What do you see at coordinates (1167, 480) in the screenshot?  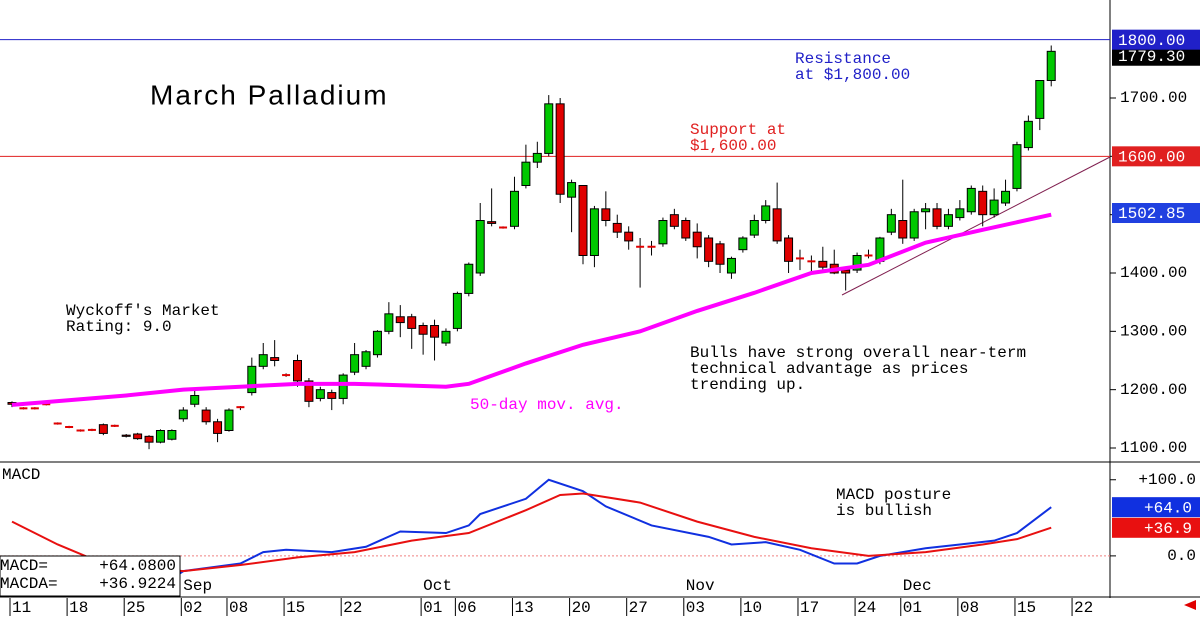 I see `y-tick-label: +100.0` at bounding box center [1167, 480].